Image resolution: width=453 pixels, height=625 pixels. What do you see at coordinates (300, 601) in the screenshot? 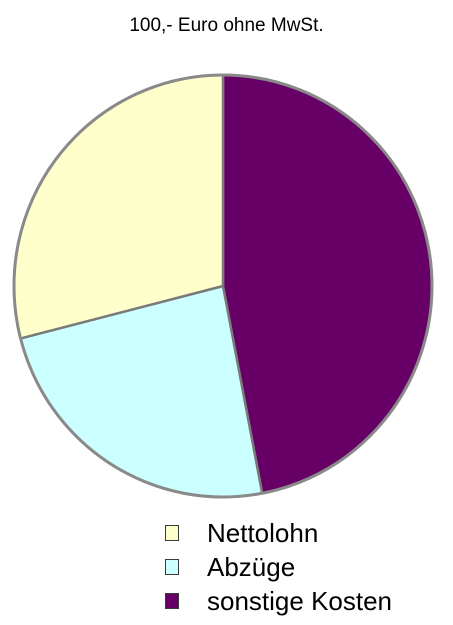
I see `legend-label-sonstige-kosten: sonstige Kosten` at bounding box center [300, 601].